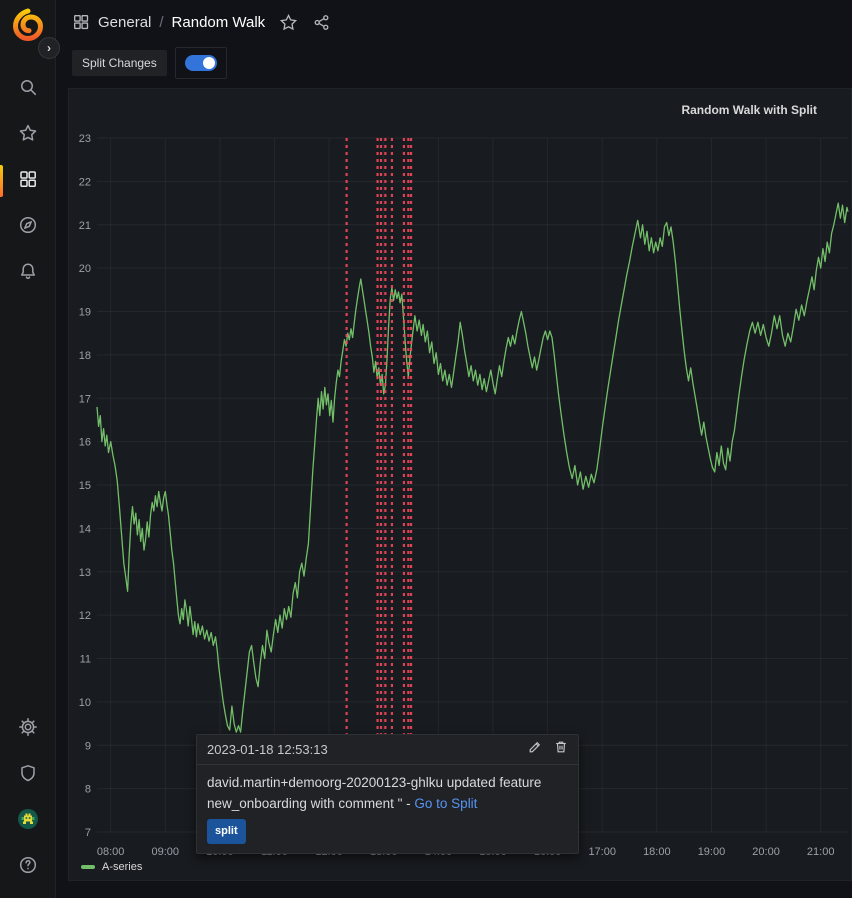 This screenshot has width=852, height=898. I want to click on y-tick-label: 7, so click(88, 833).